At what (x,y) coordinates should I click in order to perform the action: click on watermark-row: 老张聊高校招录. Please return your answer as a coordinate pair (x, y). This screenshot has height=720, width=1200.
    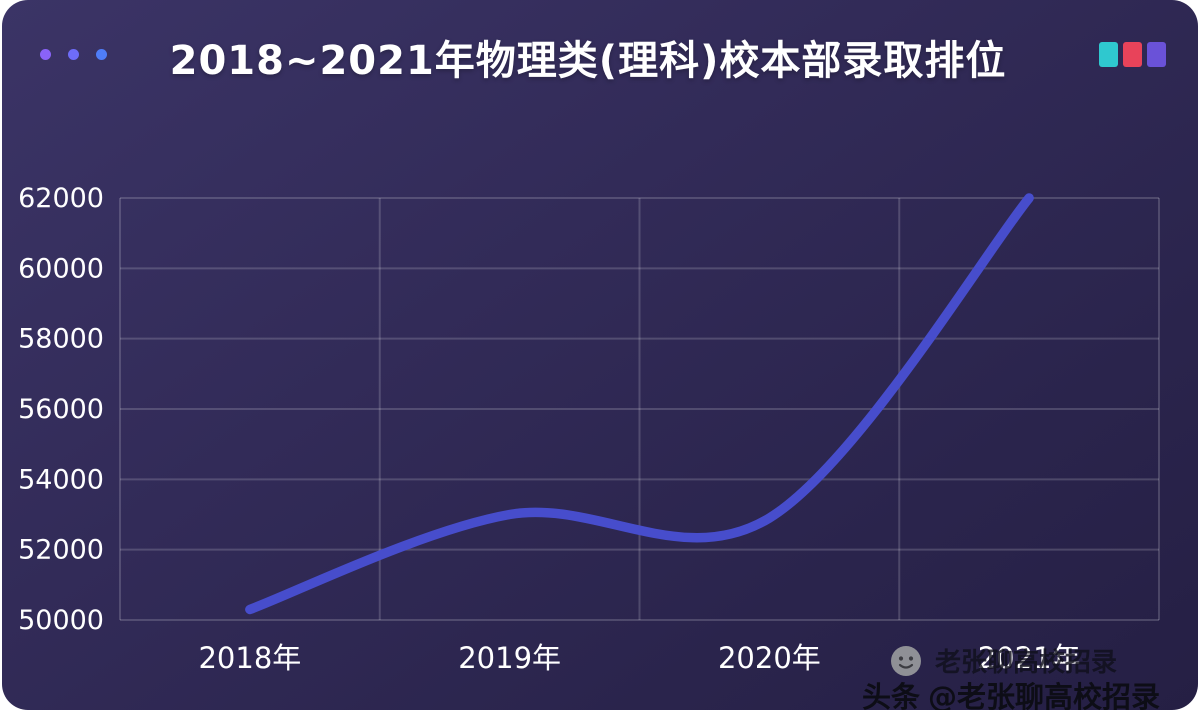
    Looking at the image, I should click on (1003, 660).